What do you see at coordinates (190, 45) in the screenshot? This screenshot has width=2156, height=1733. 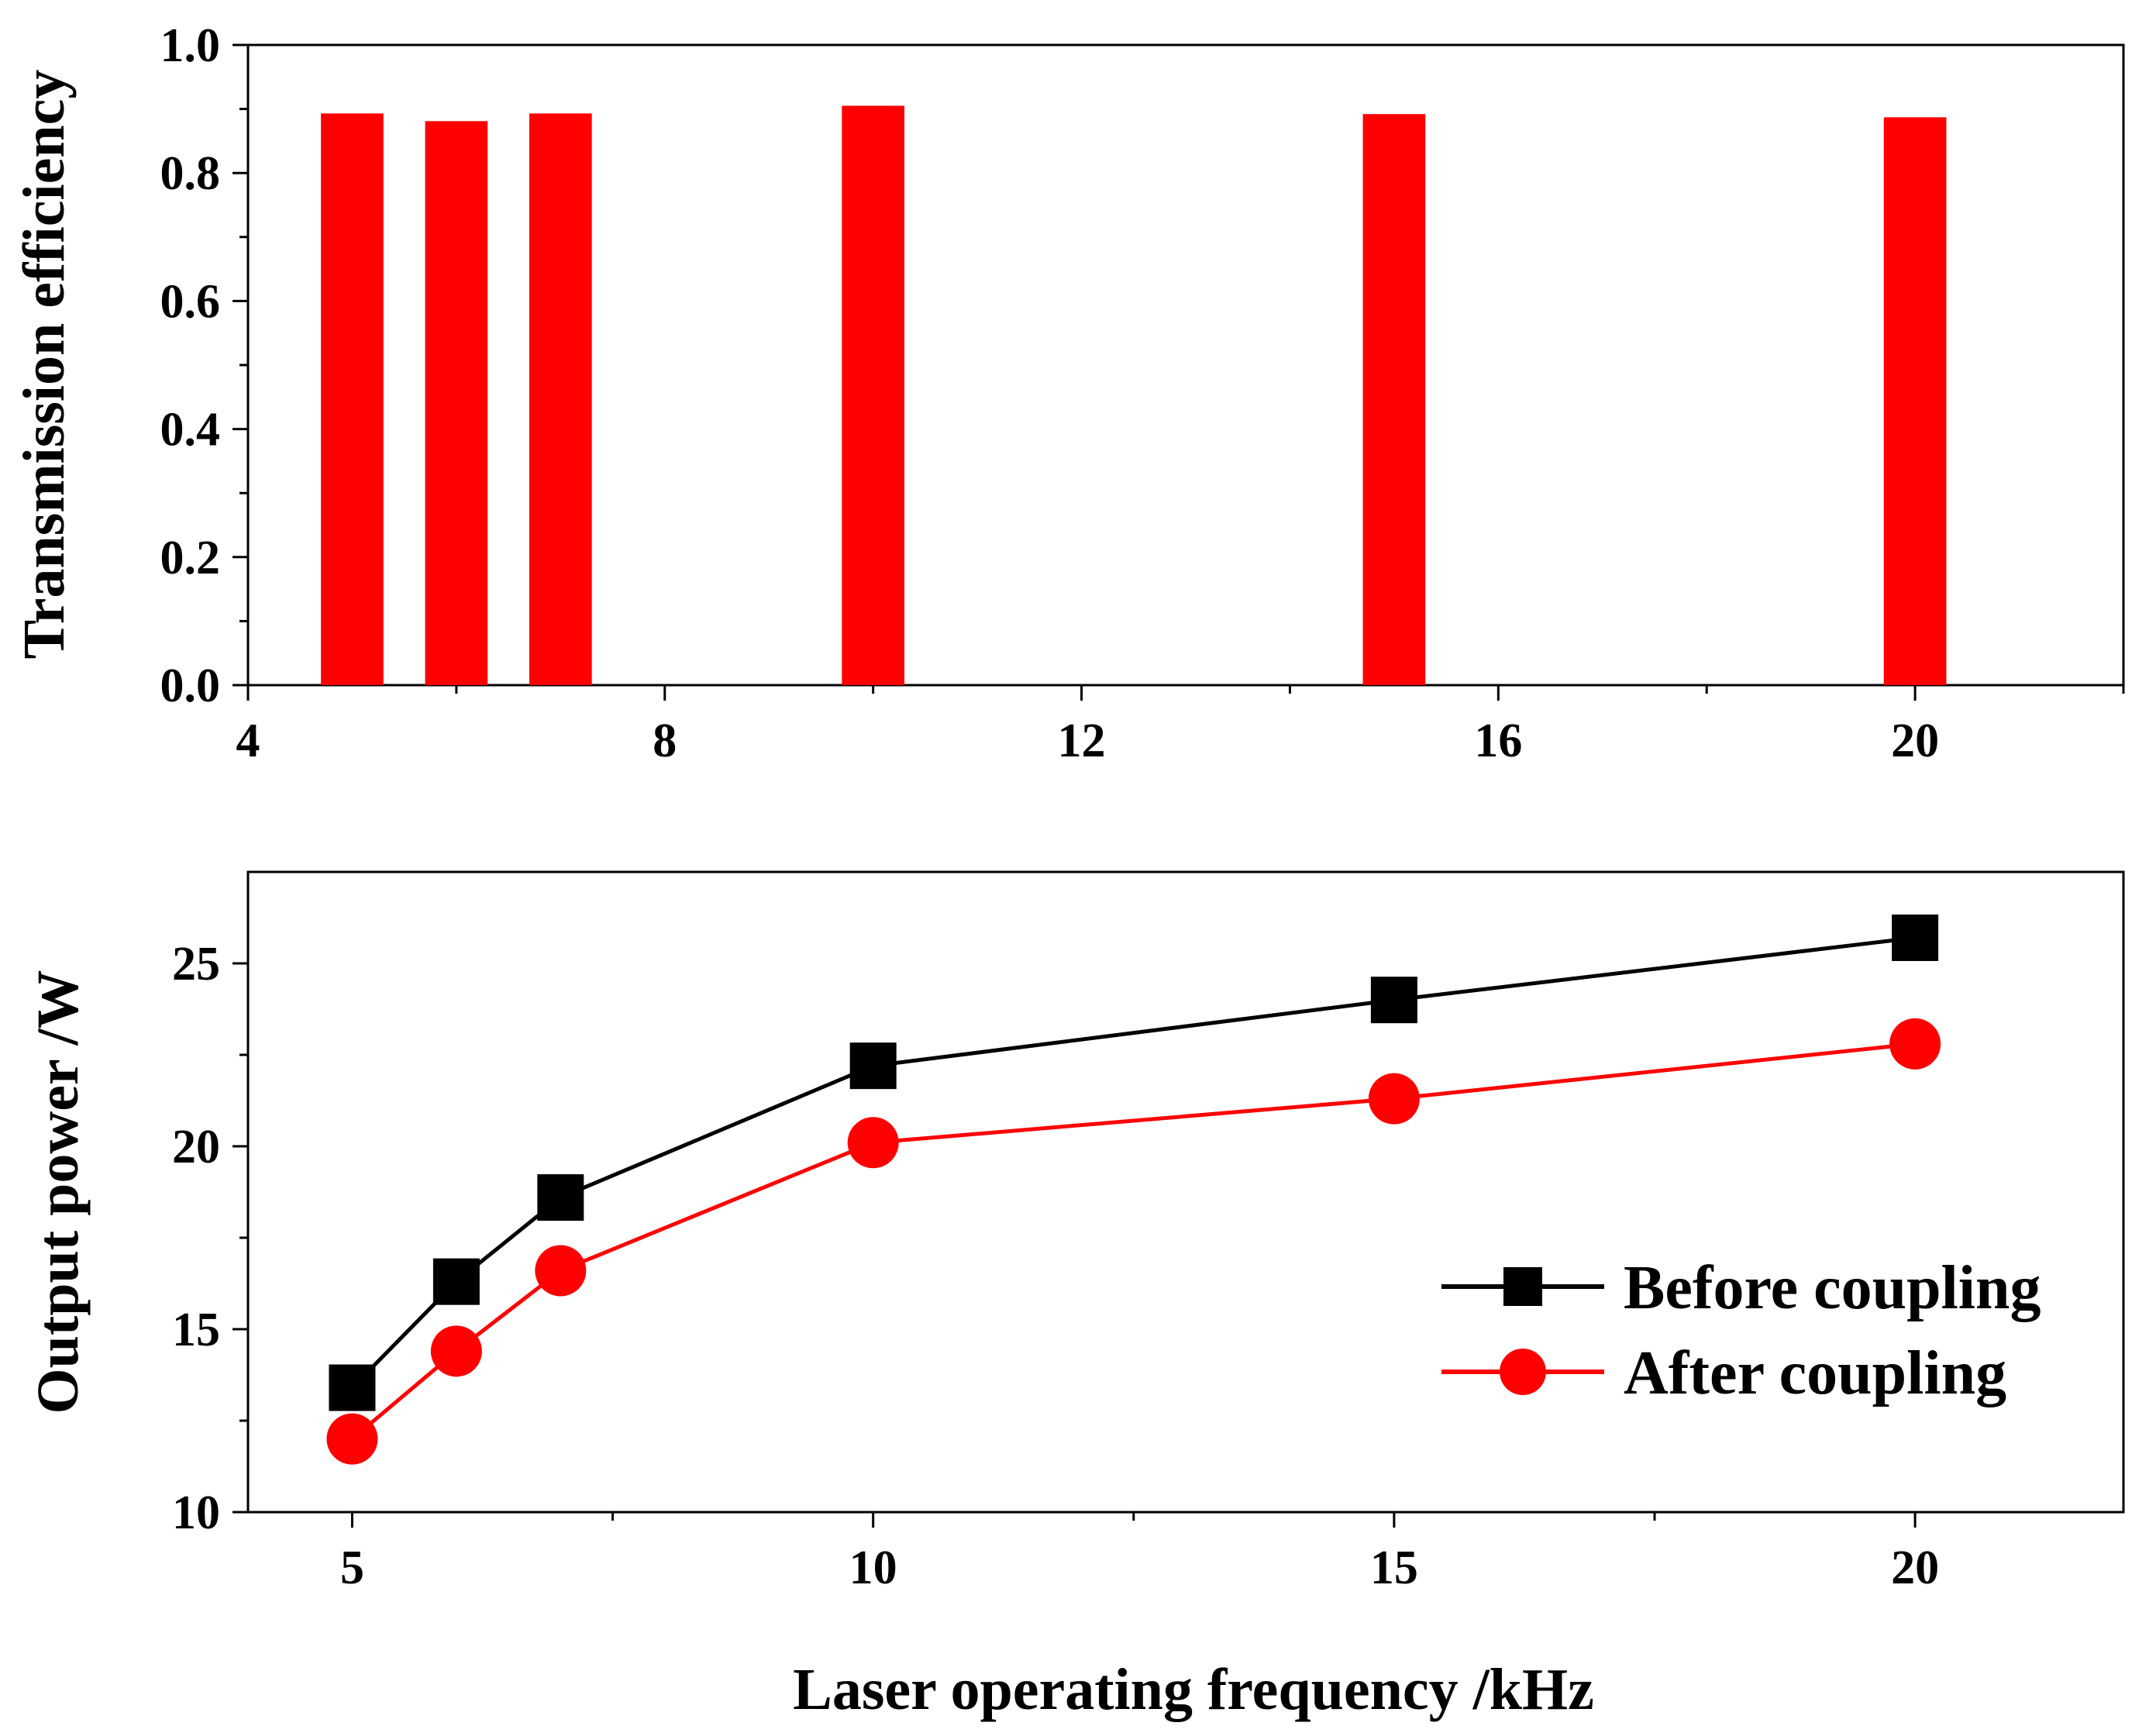 I see `top-y-tick-label: 1.0` at bounding box center [190, 45].